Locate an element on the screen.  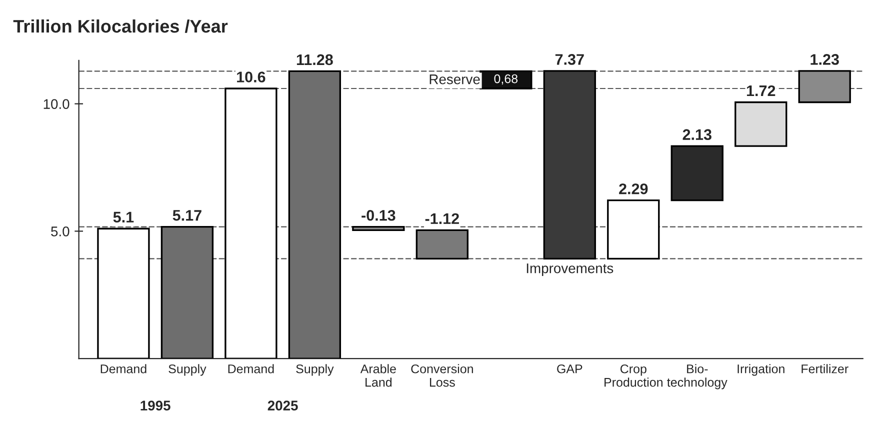
data-label: -0.13 is located at coordinates (379, 215).